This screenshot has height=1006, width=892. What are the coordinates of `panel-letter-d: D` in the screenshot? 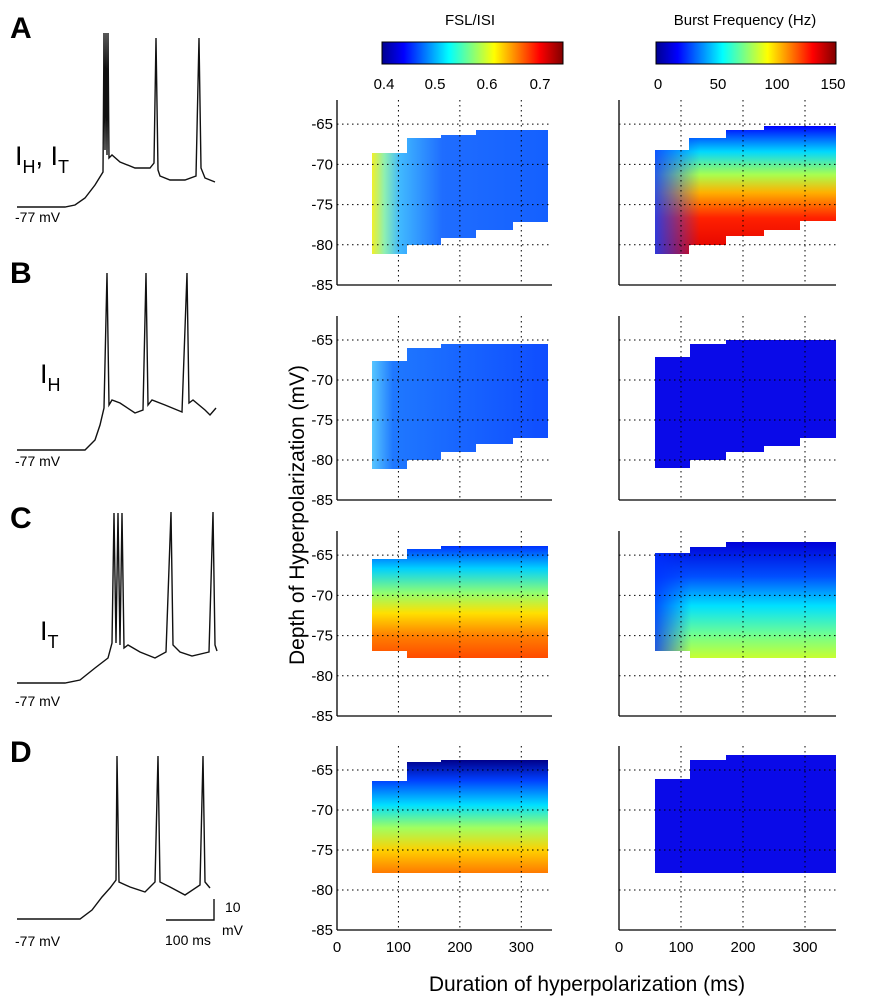 It's located at (21, 752).